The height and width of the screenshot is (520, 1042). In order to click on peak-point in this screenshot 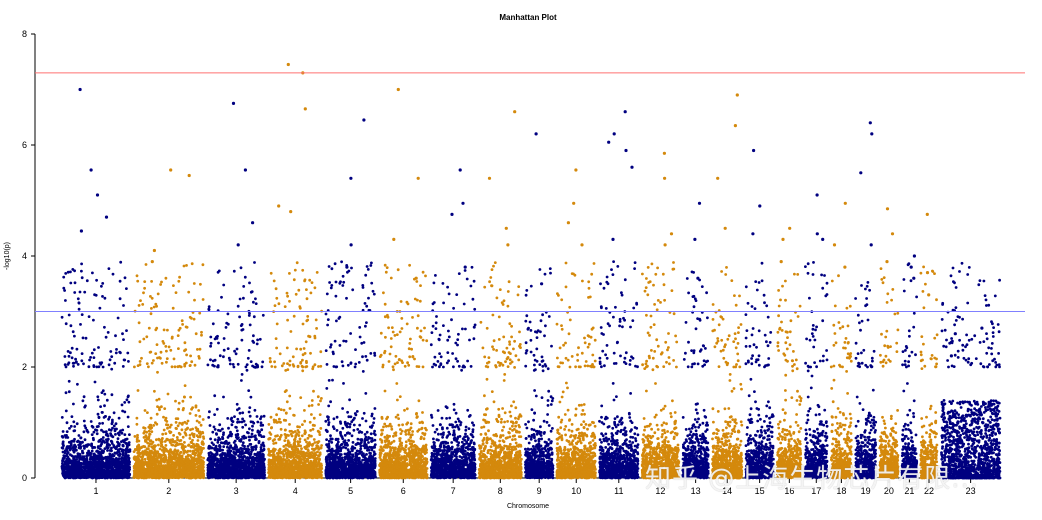, I will do `click(189, 175)`.